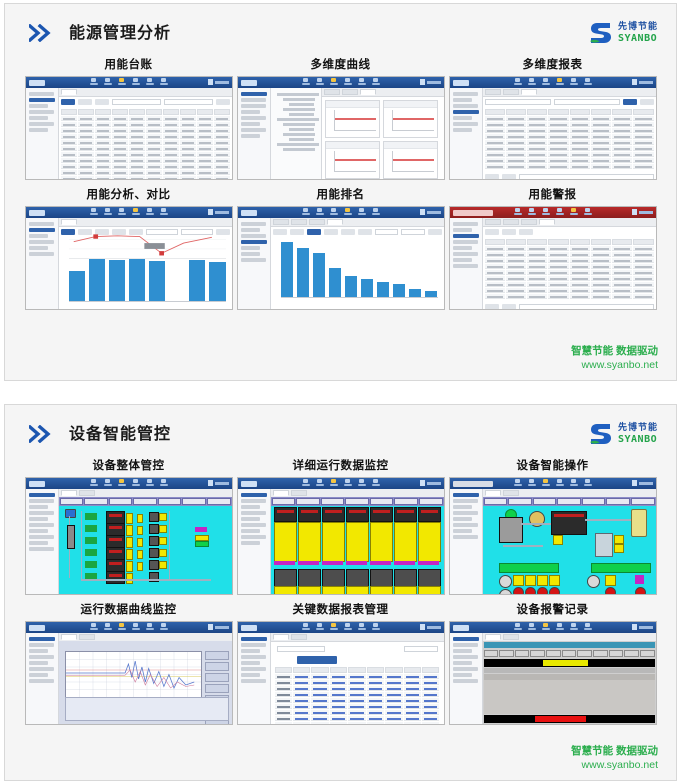 The width and height of the screenshot is (681, 784). I want to click on thumb-caption: 设备报警记录, so click(552, 610).